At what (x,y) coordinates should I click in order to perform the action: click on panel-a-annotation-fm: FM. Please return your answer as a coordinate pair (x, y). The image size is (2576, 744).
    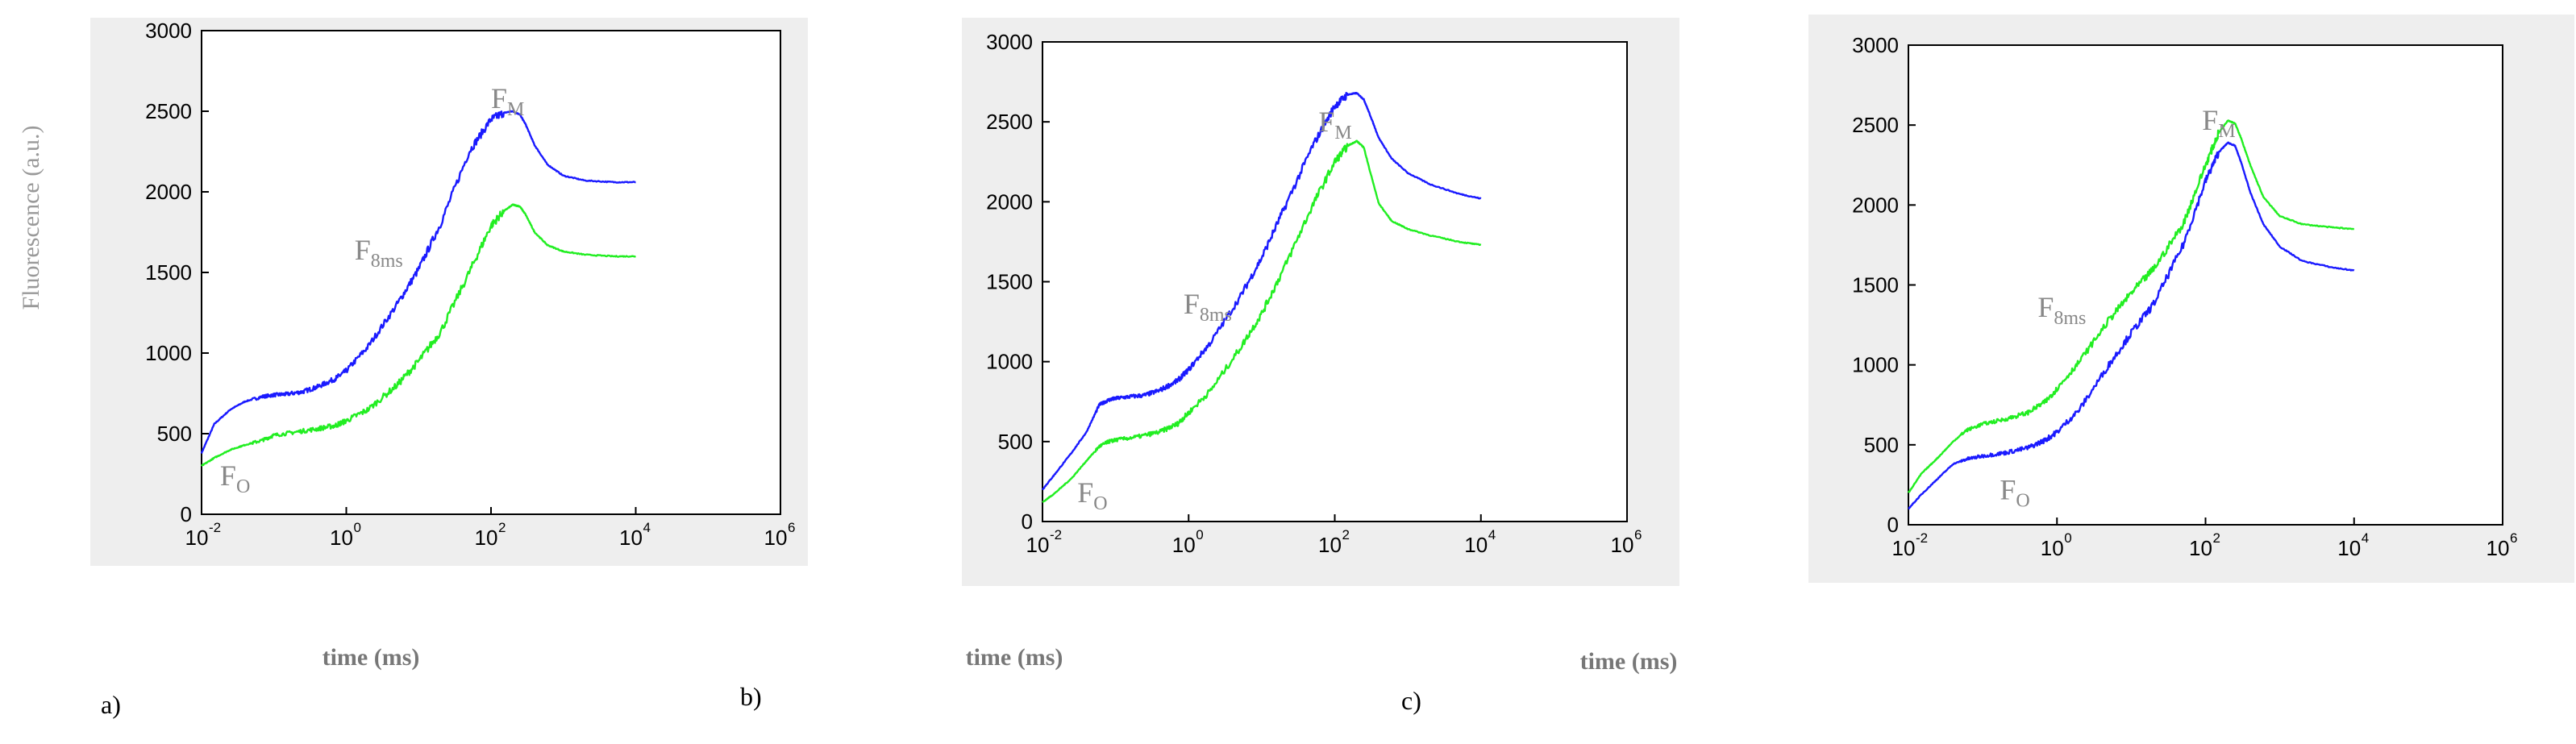
    Looking at the image, I should click on (508, 101).